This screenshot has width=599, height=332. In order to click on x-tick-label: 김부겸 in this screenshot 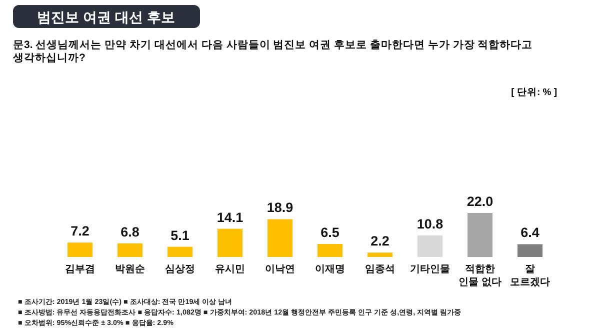, I will do `click(80, 269)`.